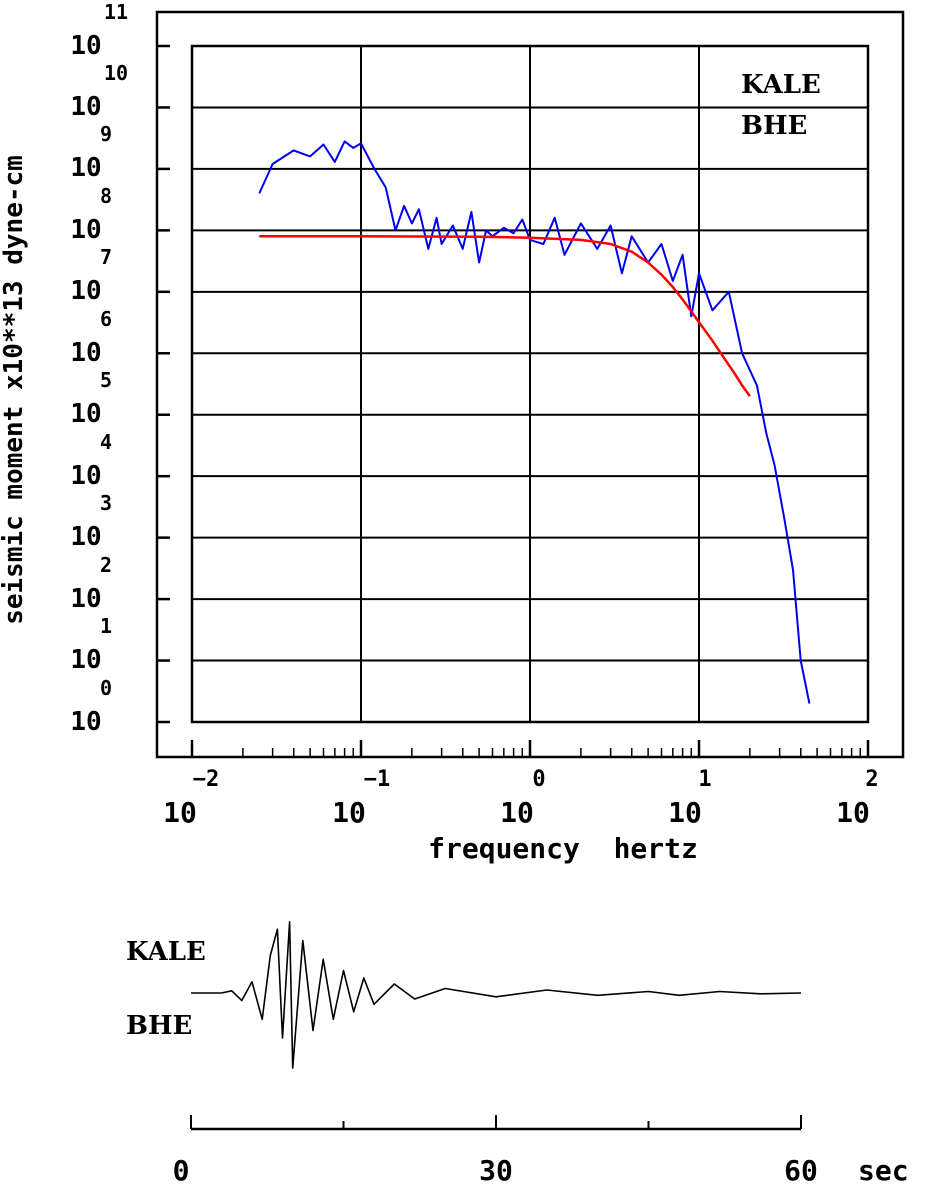 This screenshot has height=1184, width=928. What do you see at coordinates (106, 626) in the screenshot?
I see `y-tick-exp: 1` at bounding box center [106, 626].